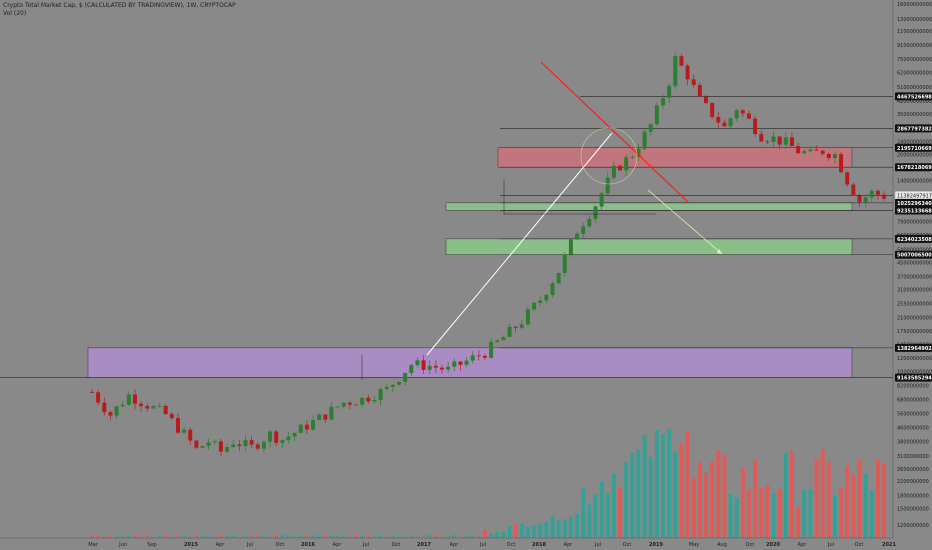  What do you see at coordinates (889, 545) in the screenshot?
I see `time-tick-label: 2021` at bounding box center [889, 545].